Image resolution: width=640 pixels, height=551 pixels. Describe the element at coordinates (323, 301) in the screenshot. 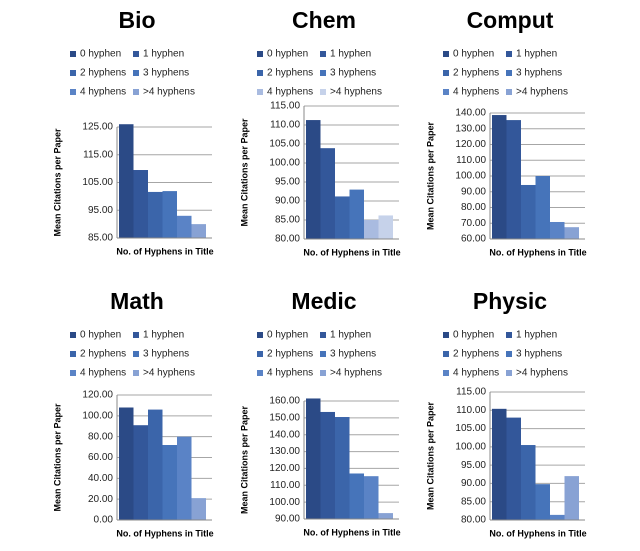

I see `chart-title: Medic` at that location.